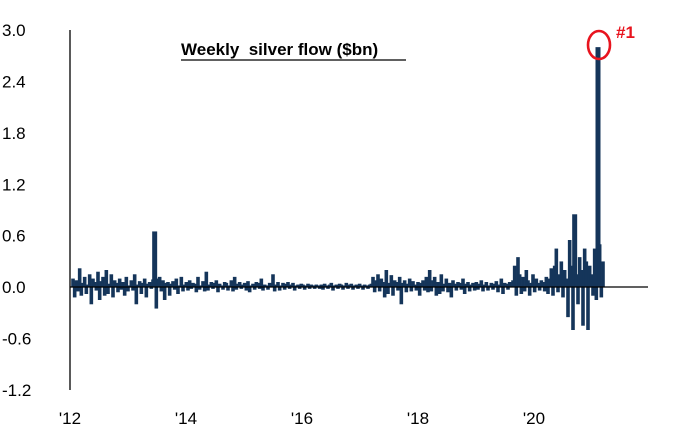  What do you see at coordinates (302, 418) in the screenshot?
I see `x-axis-tick-labels: '12 '14 '16 '18 '20` at bounding box center [302, 418].